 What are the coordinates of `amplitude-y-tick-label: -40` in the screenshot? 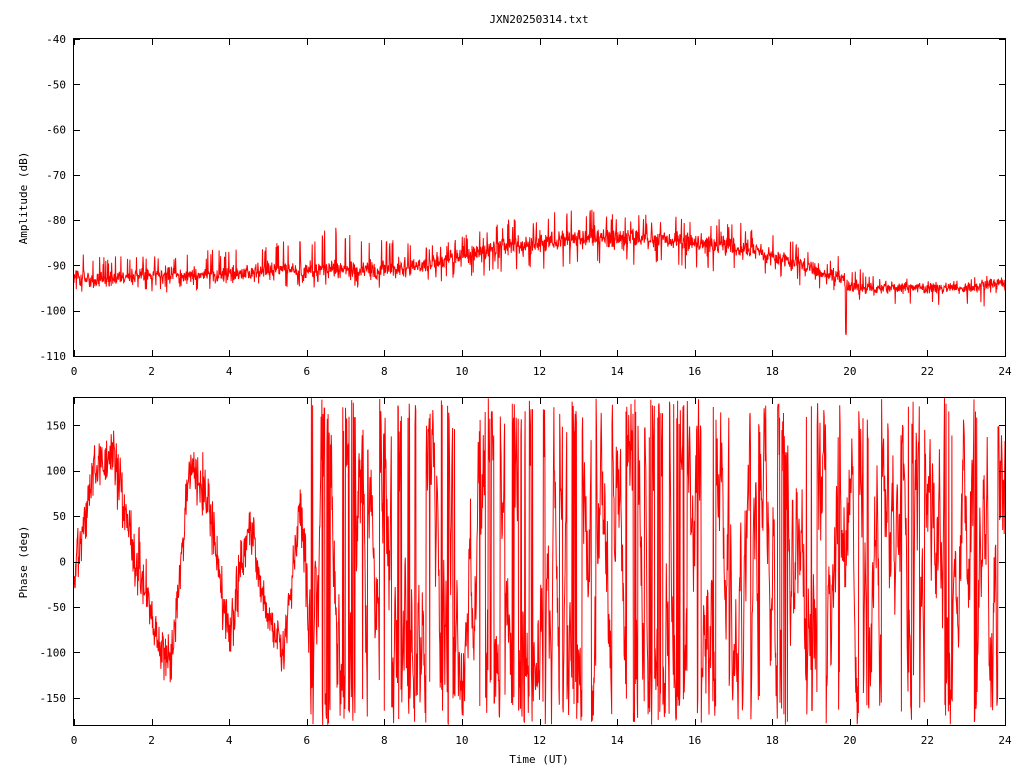 It's located at (56, 39).